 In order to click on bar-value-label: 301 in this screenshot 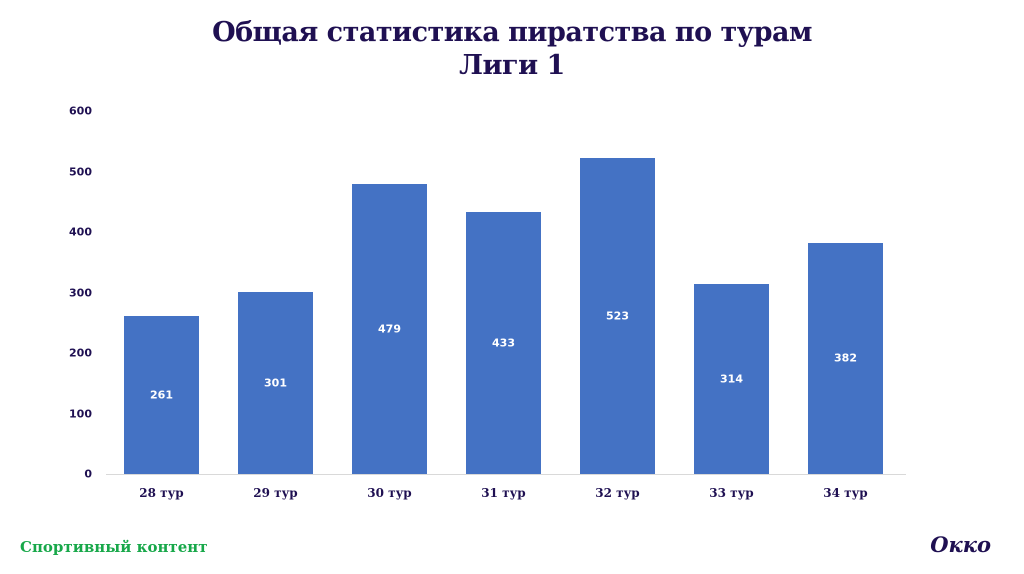, I will do `click(275, 383)`.